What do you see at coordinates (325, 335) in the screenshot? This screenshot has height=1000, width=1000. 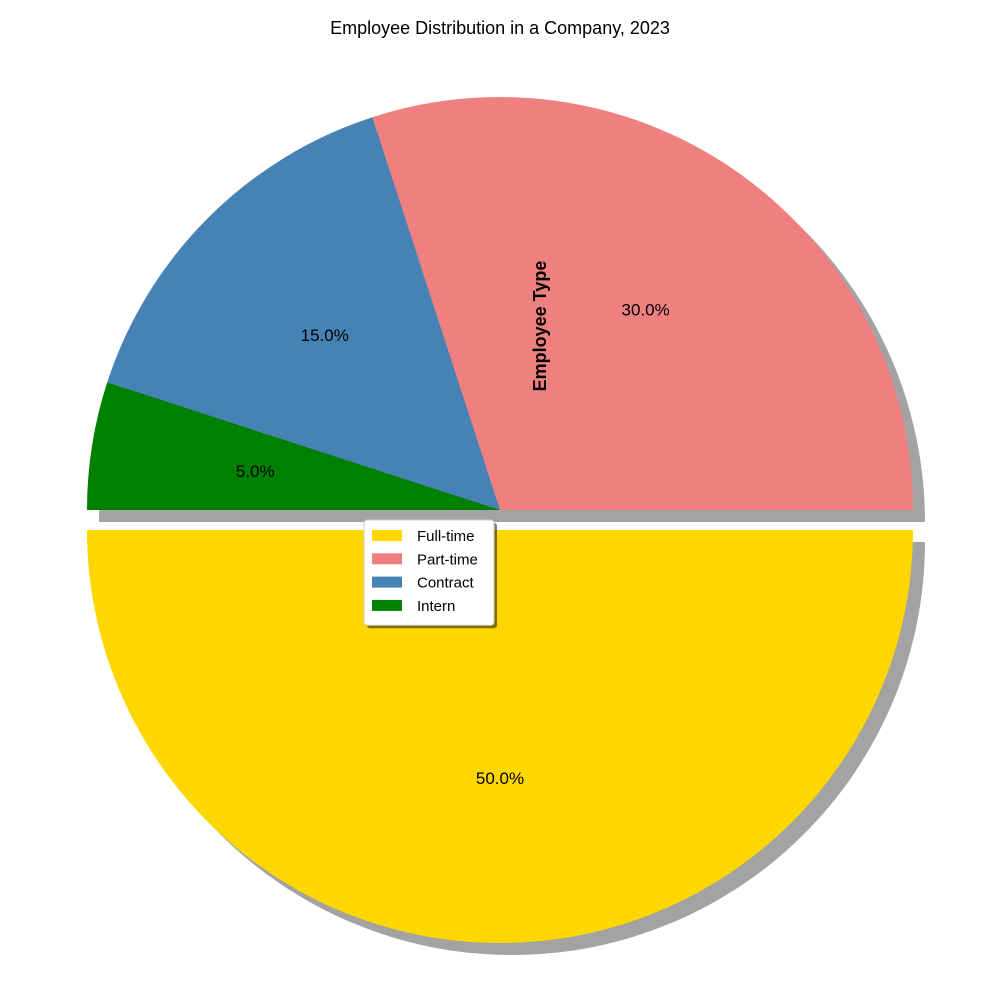 I see `slice-label-contract: 15.0%` at bounding box center [325, 335].